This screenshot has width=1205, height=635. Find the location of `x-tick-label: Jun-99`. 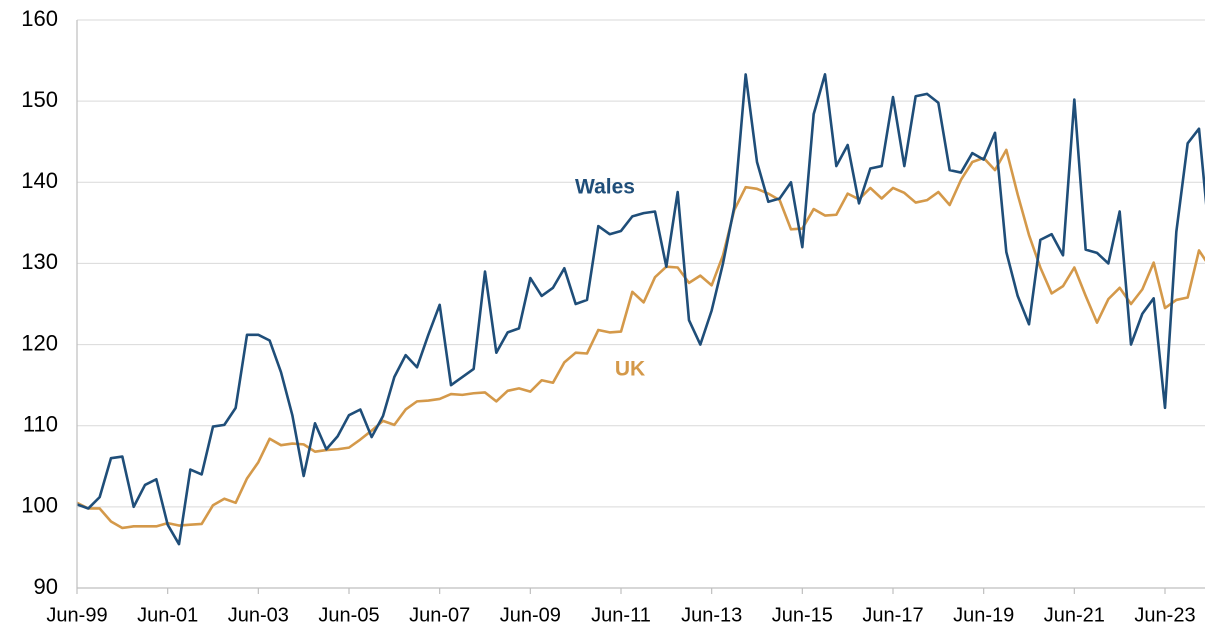

x-tick-label: Jun-99 is located at coordinates (76, 615).